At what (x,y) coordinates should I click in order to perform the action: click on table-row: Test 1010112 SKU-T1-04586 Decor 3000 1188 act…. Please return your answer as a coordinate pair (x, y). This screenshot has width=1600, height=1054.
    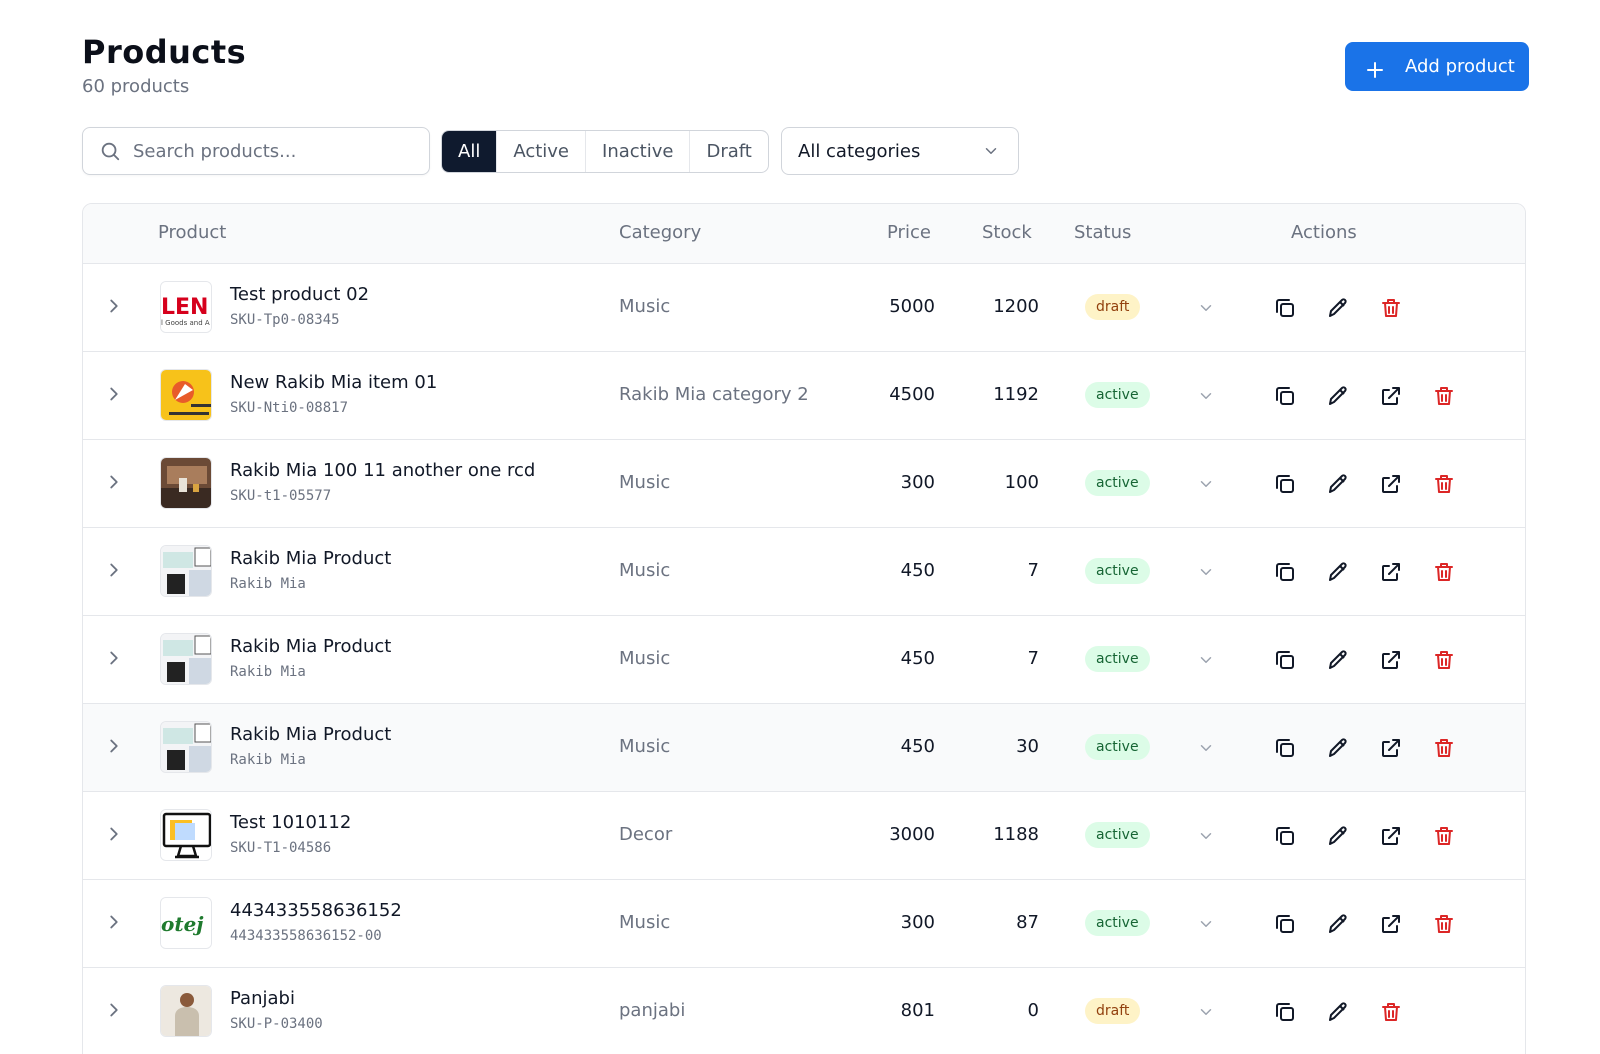
    Looking at the image, I should click on (804, 836).